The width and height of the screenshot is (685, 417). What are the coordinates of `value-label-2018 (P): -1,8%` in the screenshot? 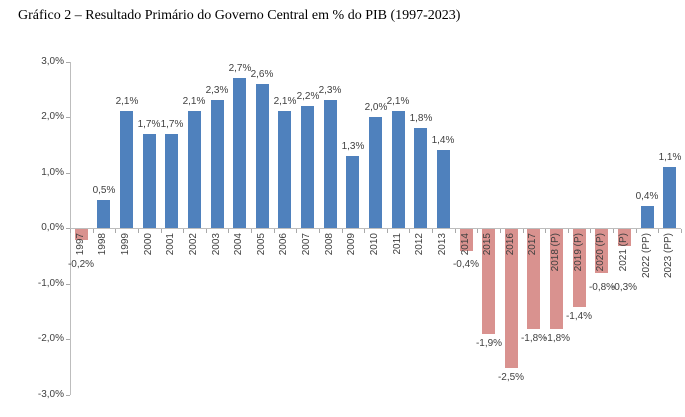 It's located at (557, 338).